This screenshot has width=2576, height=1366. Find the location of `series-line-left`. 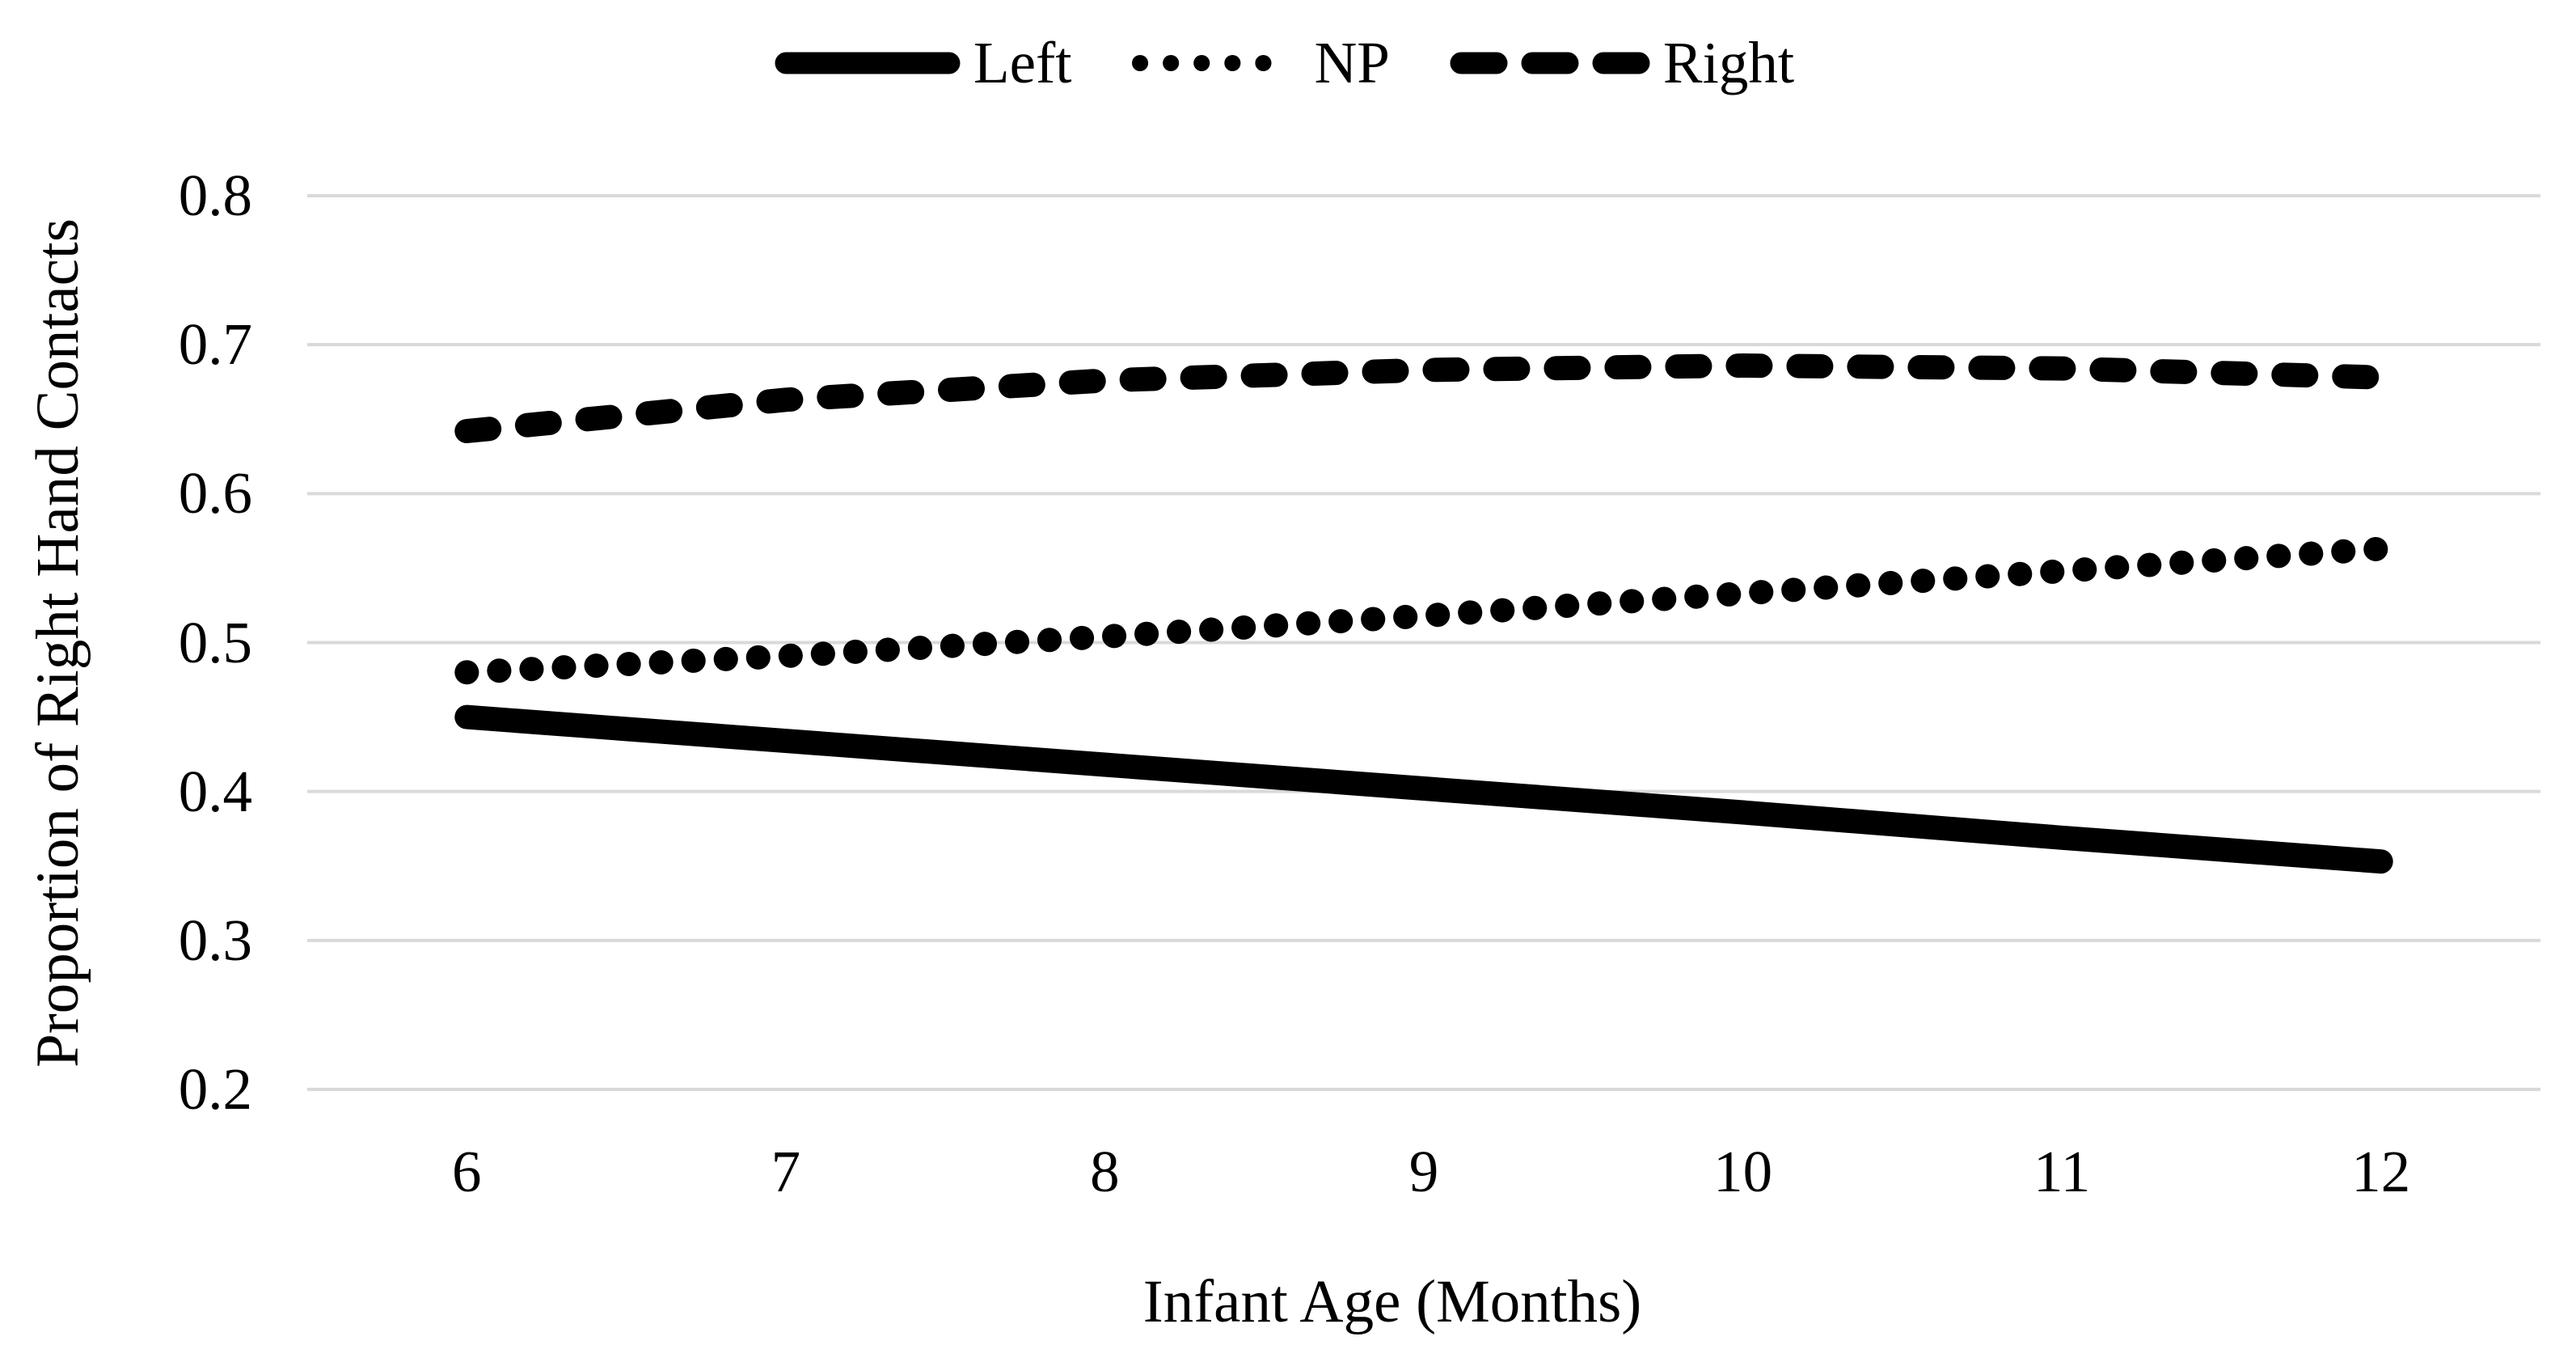

series-line-left is located at coordinates (1423, 789).